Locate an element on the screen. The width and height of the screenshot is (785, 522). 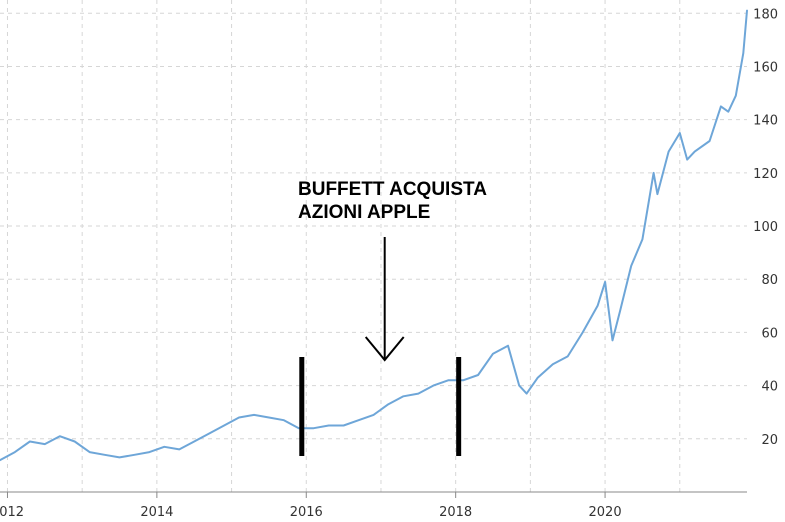
x-tick-label: 2014 is located at coordinates (156, 512).